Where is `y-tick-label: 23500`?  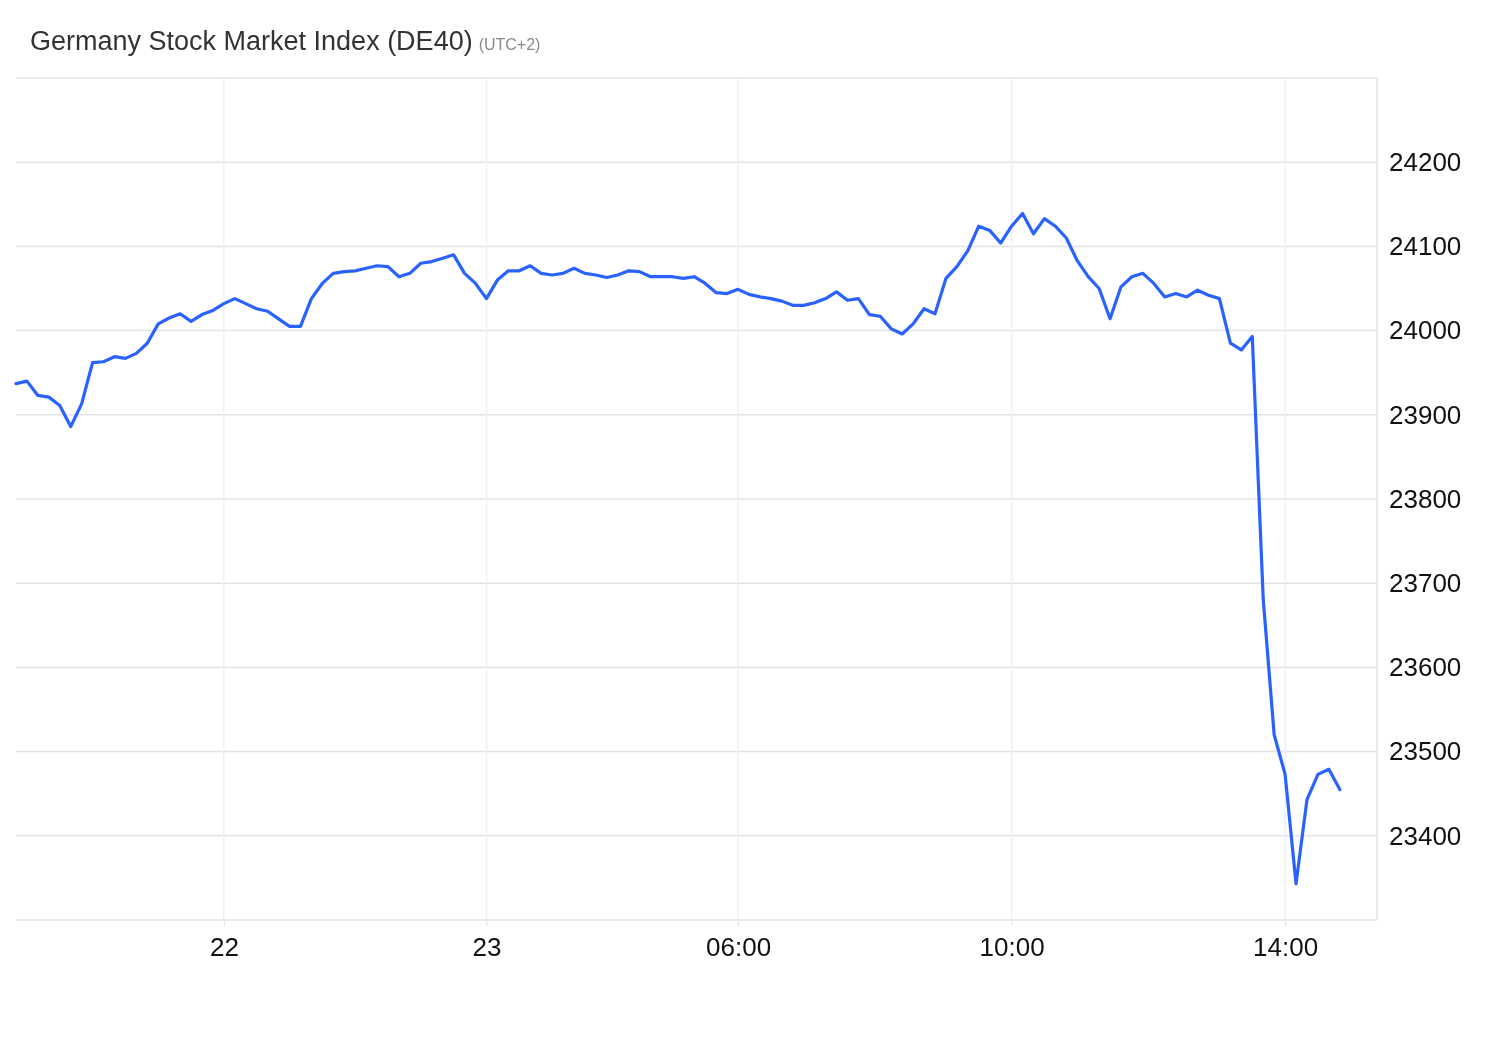
y-tick-label: 23500 is located at coordinates (1425, 751).